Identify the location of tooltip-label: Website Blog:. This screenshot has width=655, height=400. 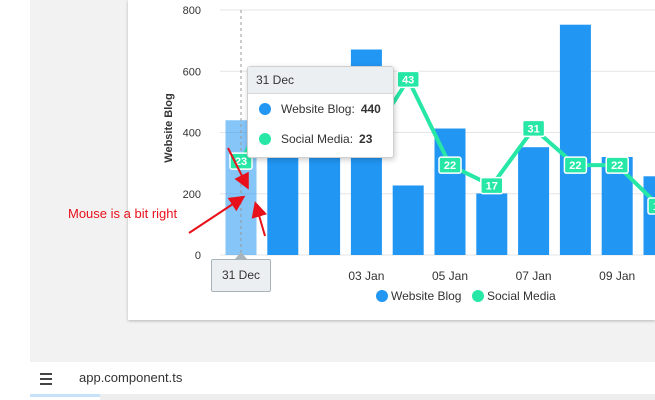
(318, 109).